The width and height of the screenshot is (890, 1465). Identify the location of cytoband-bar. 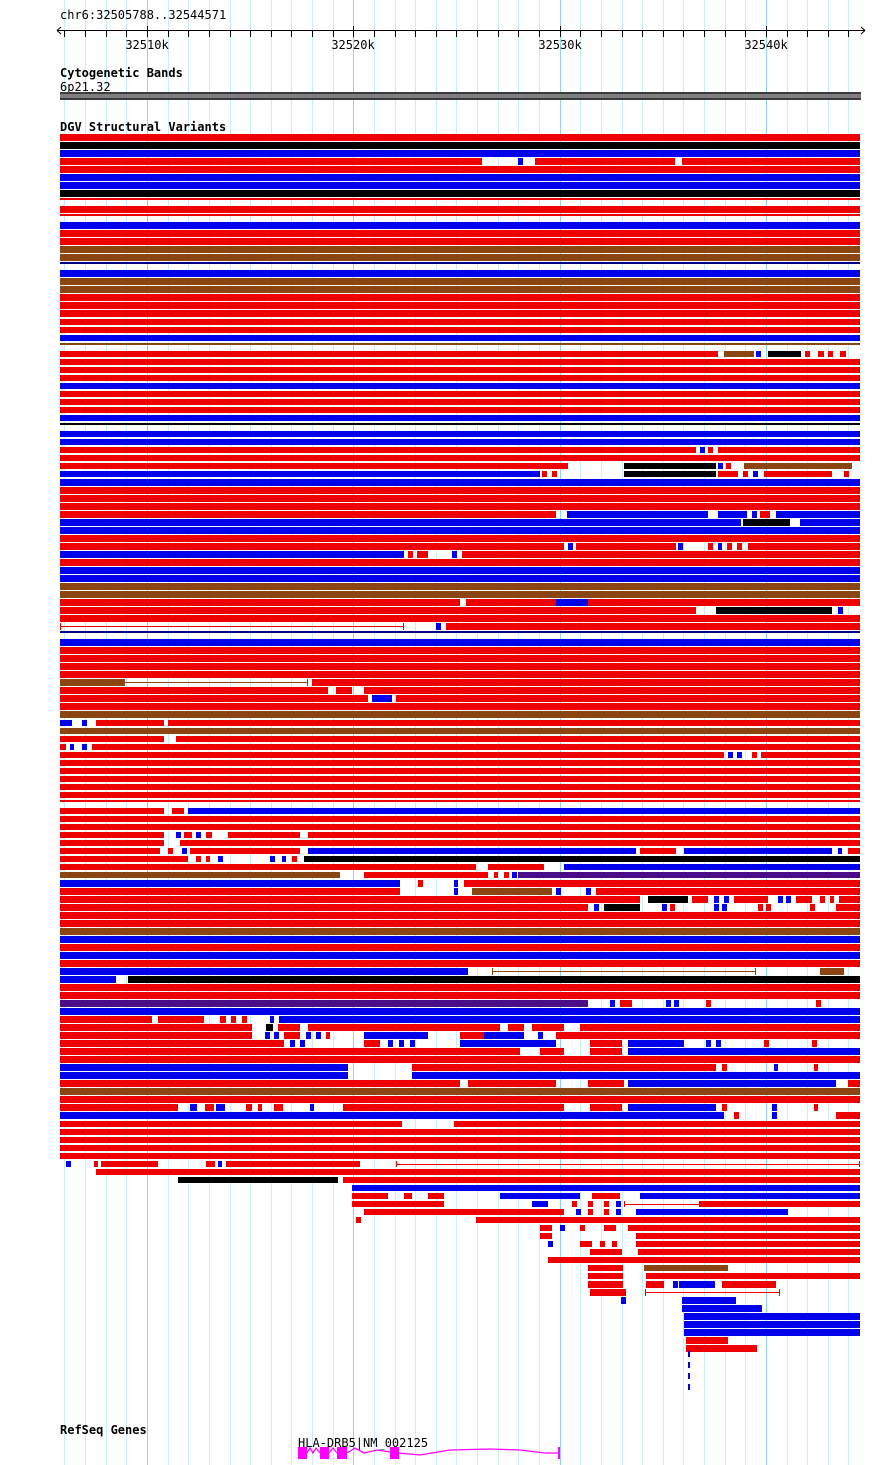
(460, 96).